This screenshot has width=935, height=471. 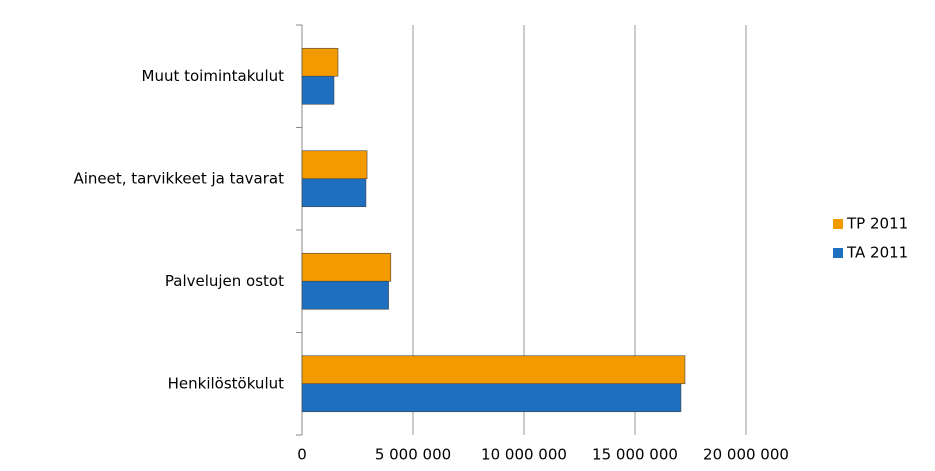 What do you see at coordinates (746, 455) in the screenshot?
I see `x-tick-label: 20 000 000` at bounding box center [746, 455].